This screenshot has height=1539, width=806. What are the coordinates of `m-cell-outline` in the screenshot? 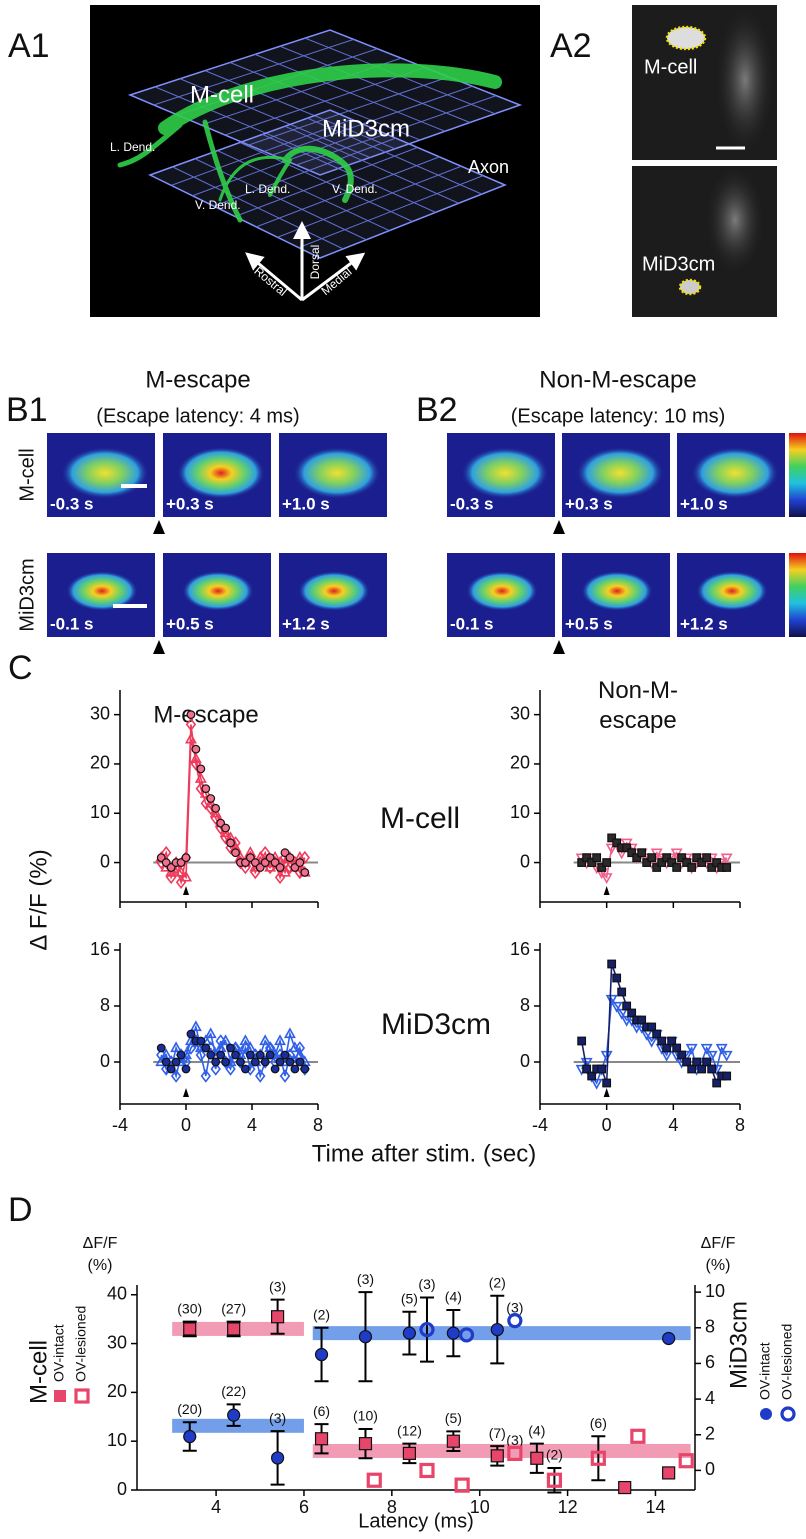 It's located at (686, 38).